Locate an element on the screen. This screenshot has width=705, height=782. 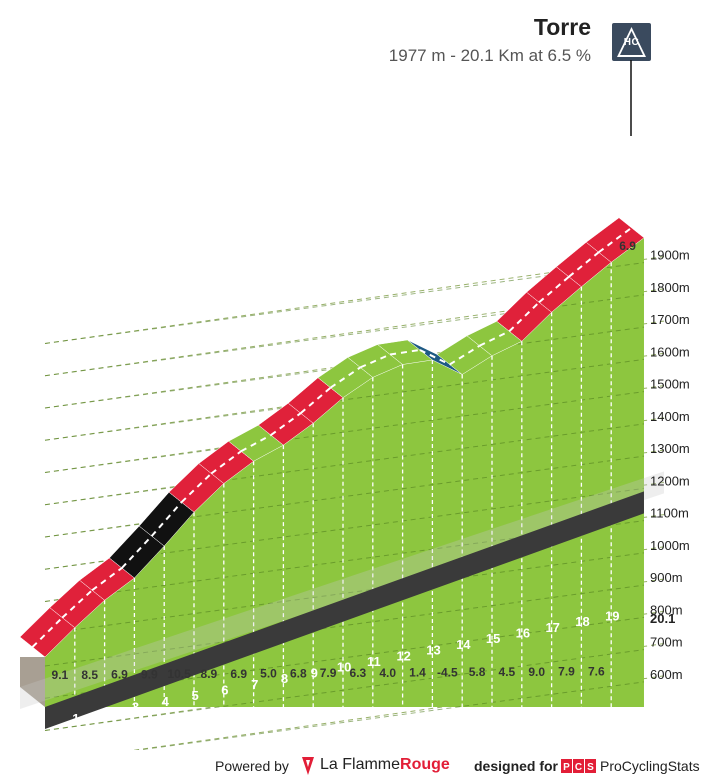
gradient-label: 6.3 is located at coordinates (358, 673).